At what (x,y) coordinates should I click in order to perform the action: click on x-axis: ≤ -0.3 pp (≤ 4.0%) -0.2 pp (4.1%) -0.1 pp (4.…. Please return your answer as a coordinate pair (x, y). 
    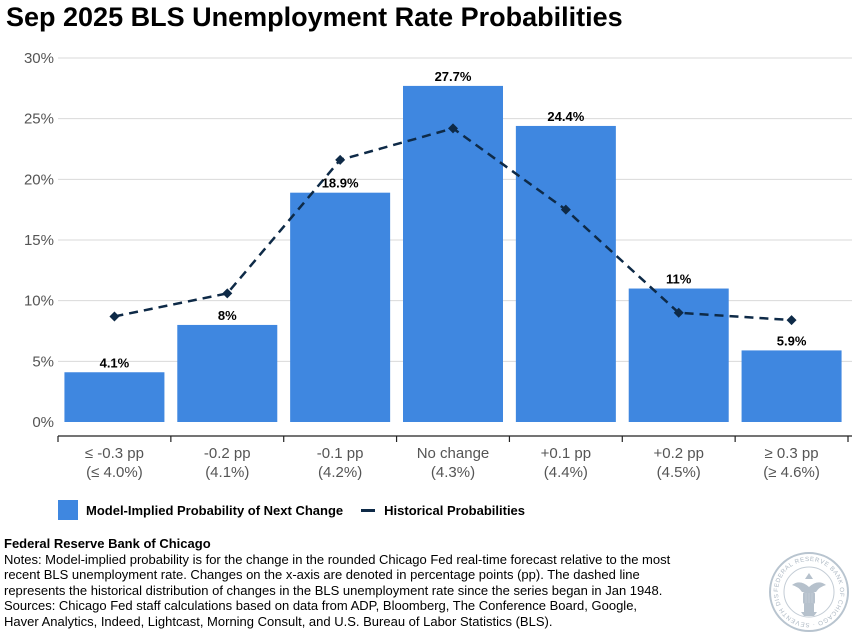
    Looking at the image, I should click on (454, 458).